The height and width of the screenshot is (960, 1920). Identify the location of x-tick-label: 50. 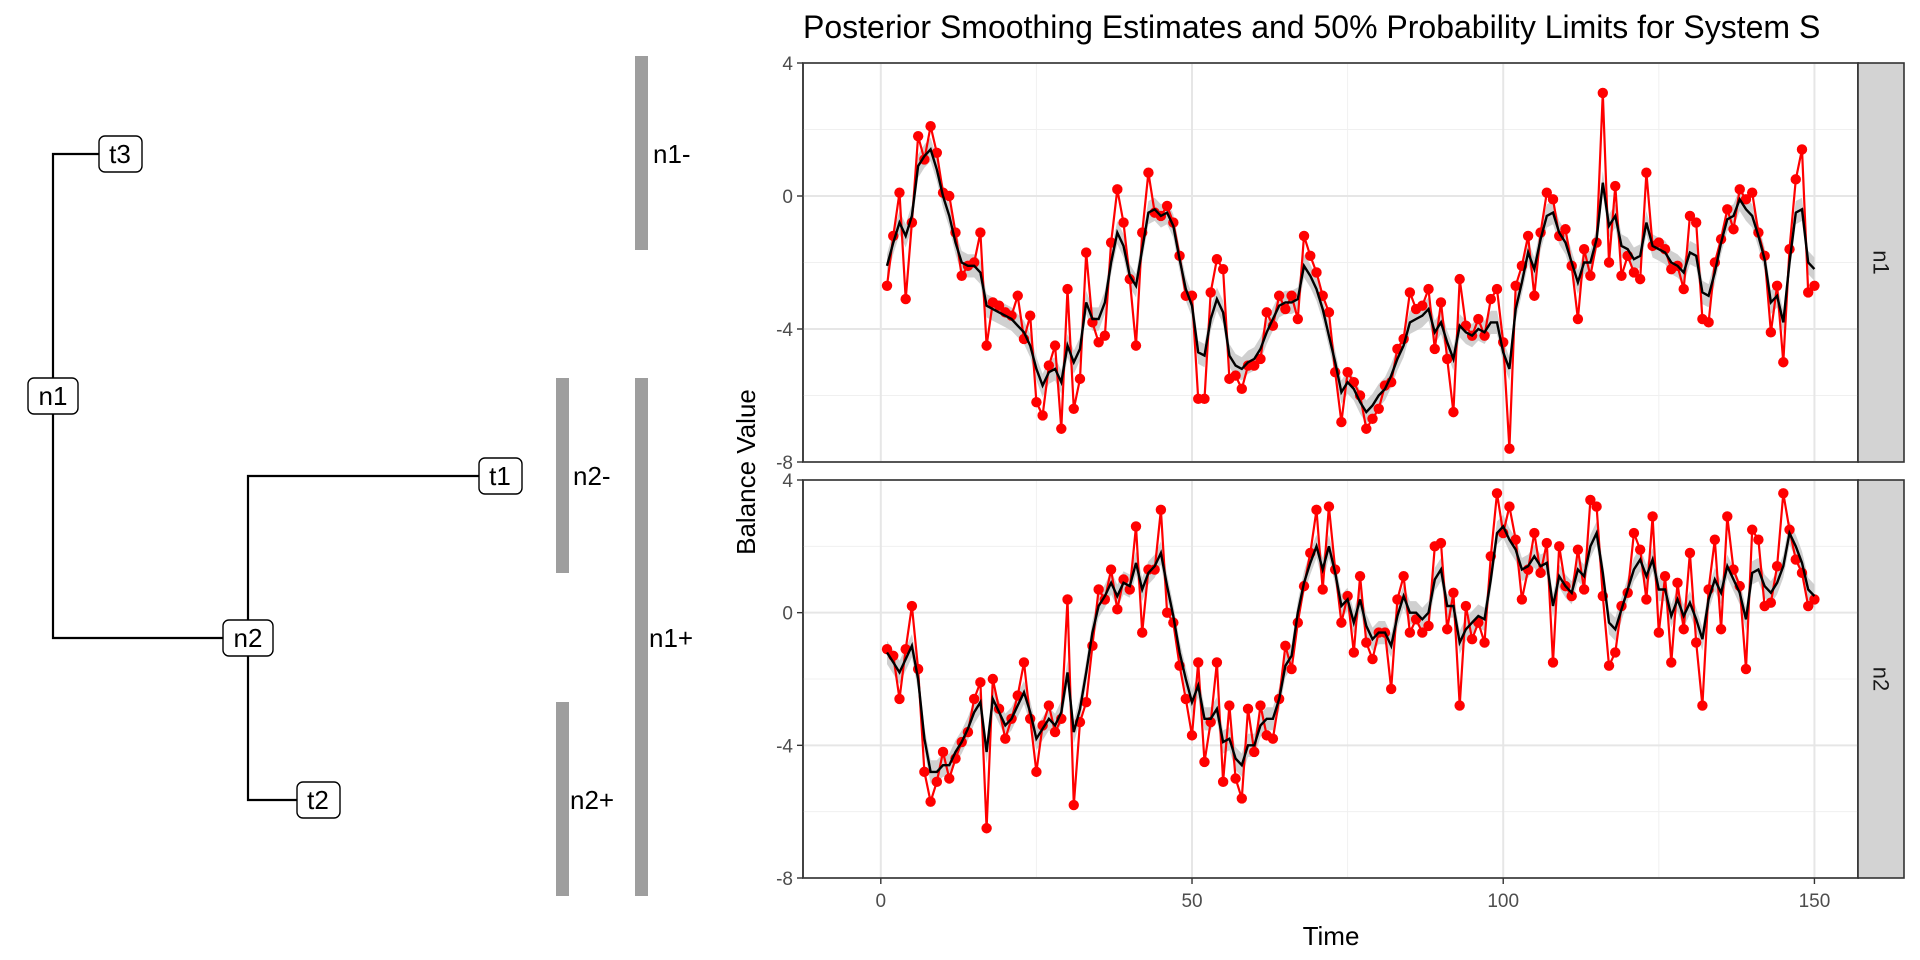
(1191, 901).